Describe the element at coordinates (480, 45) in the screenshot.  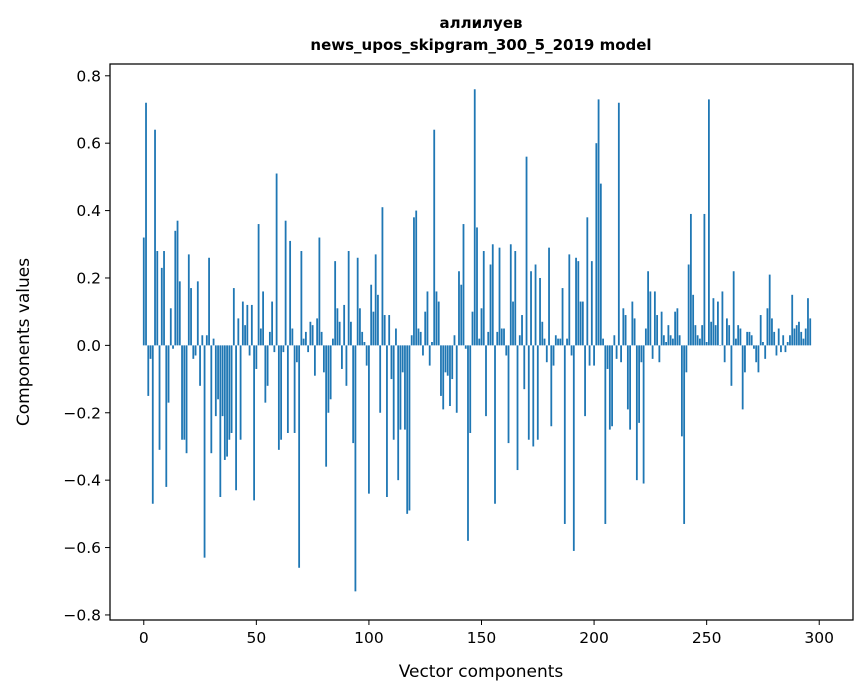
I see `chart-subtitle: news_upos_skipgram_300_5_2019 model` at that location.